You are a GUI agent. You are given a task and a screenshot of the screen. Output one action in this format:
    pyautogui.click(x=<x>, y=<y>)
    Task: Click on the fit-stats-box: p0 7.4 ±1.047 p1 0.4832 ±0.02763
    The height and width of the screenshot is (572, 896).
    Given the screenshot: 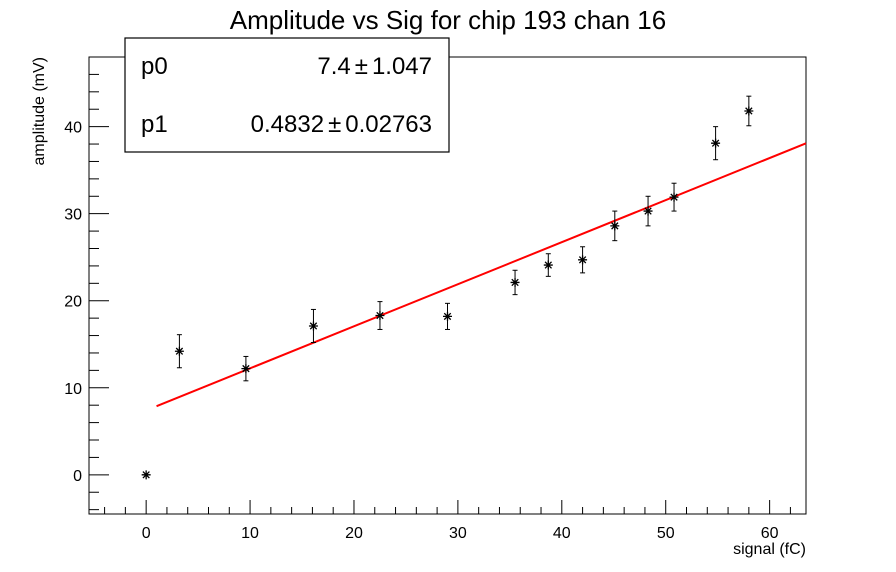 What is the action you would take?
    pyautogui.click(x=287, y=95)
    